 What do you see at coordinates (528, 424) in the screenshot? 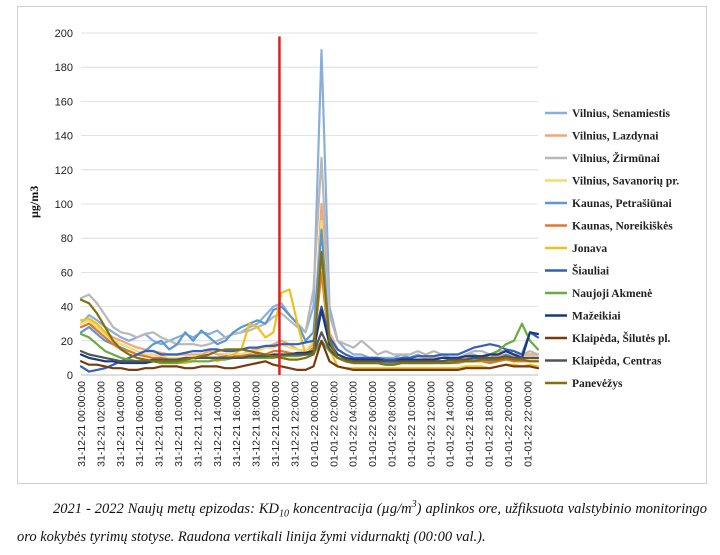
I see `x-tick-label: 01-01-22 22:00:00` at bounding box center [528, 424].